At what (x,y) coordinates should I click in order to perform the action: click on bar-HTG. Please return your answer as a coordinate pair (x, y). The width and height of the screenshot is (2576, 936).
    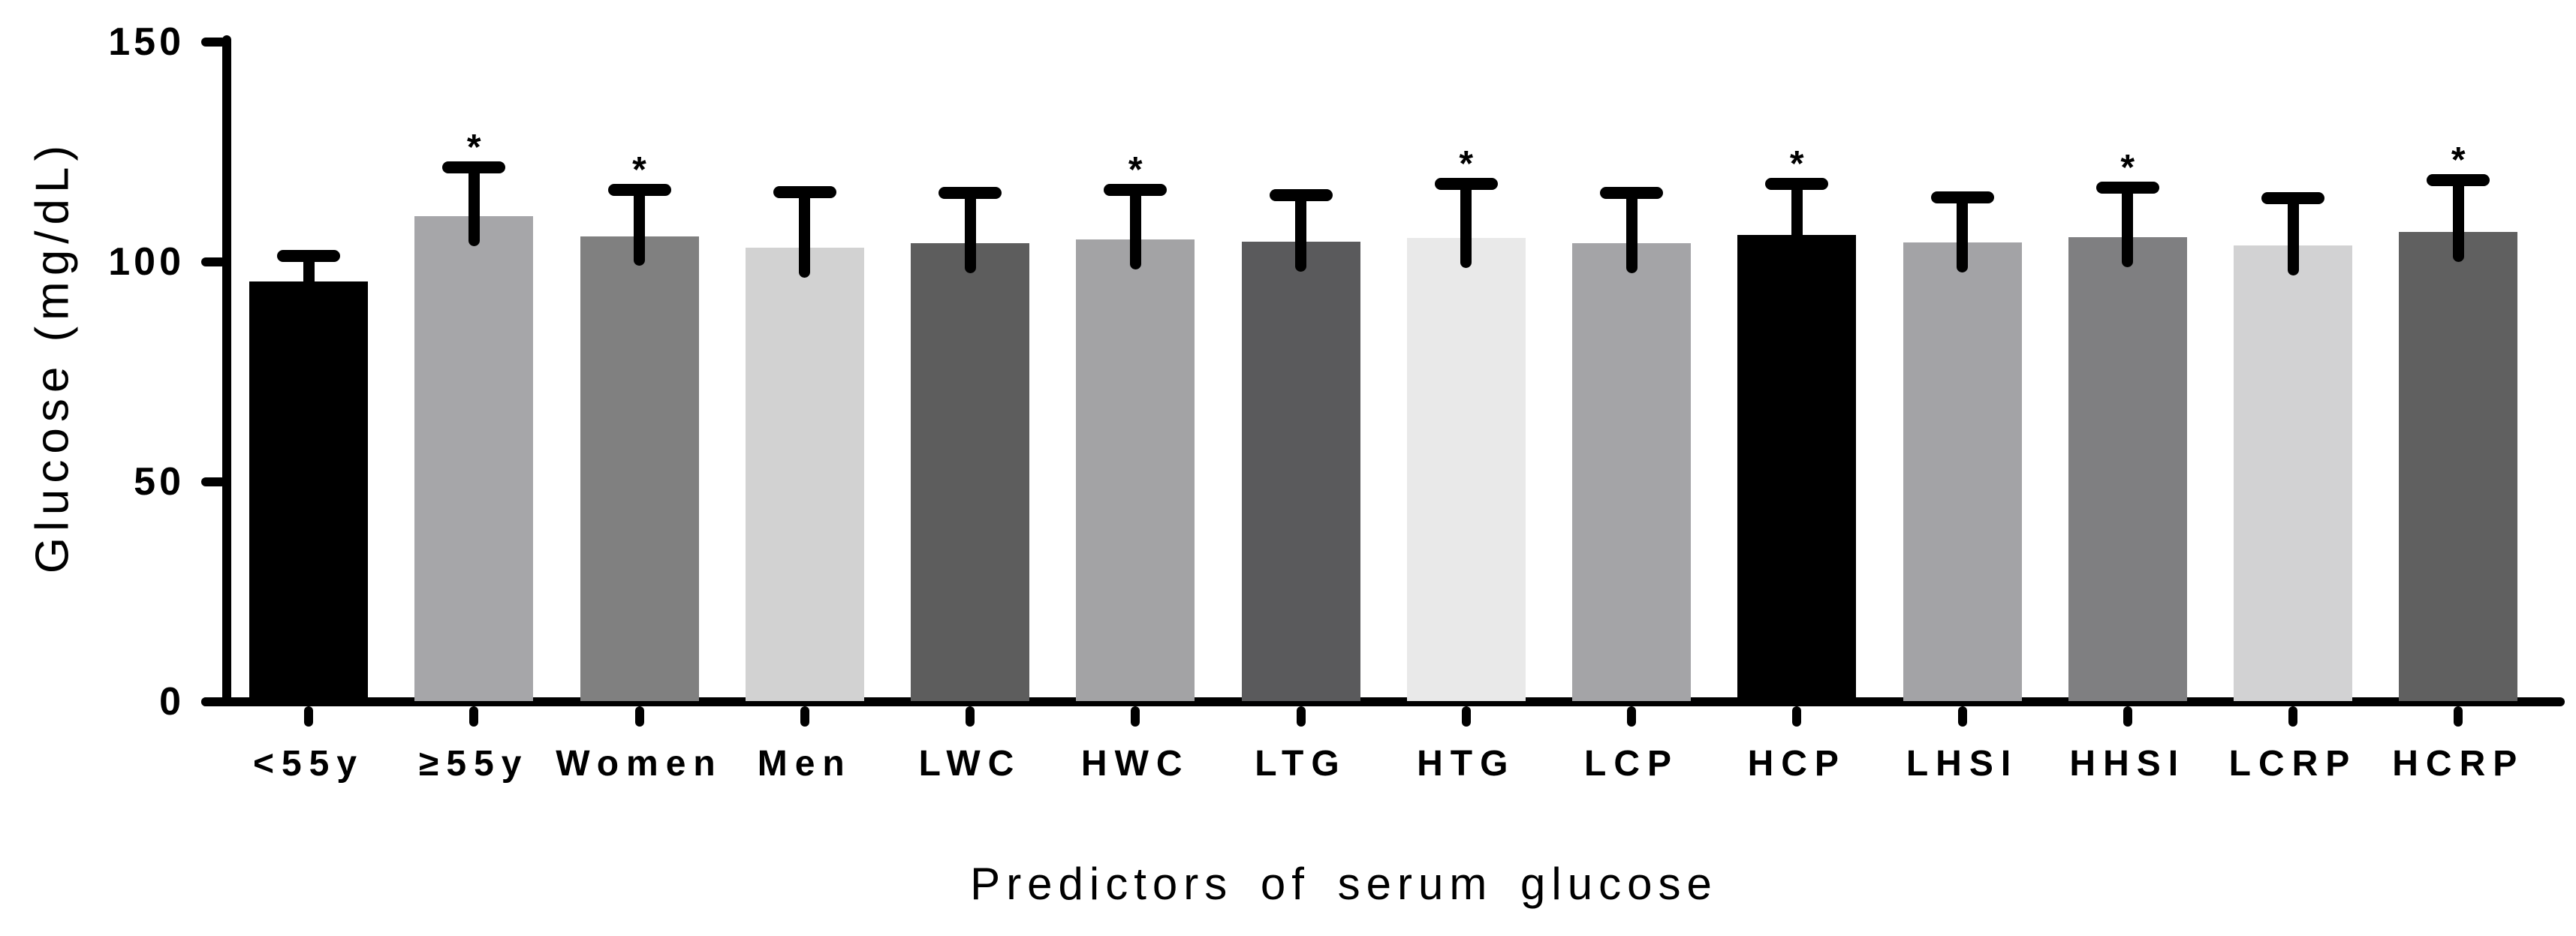
    Looking at the image, I should click on (1466, 469).